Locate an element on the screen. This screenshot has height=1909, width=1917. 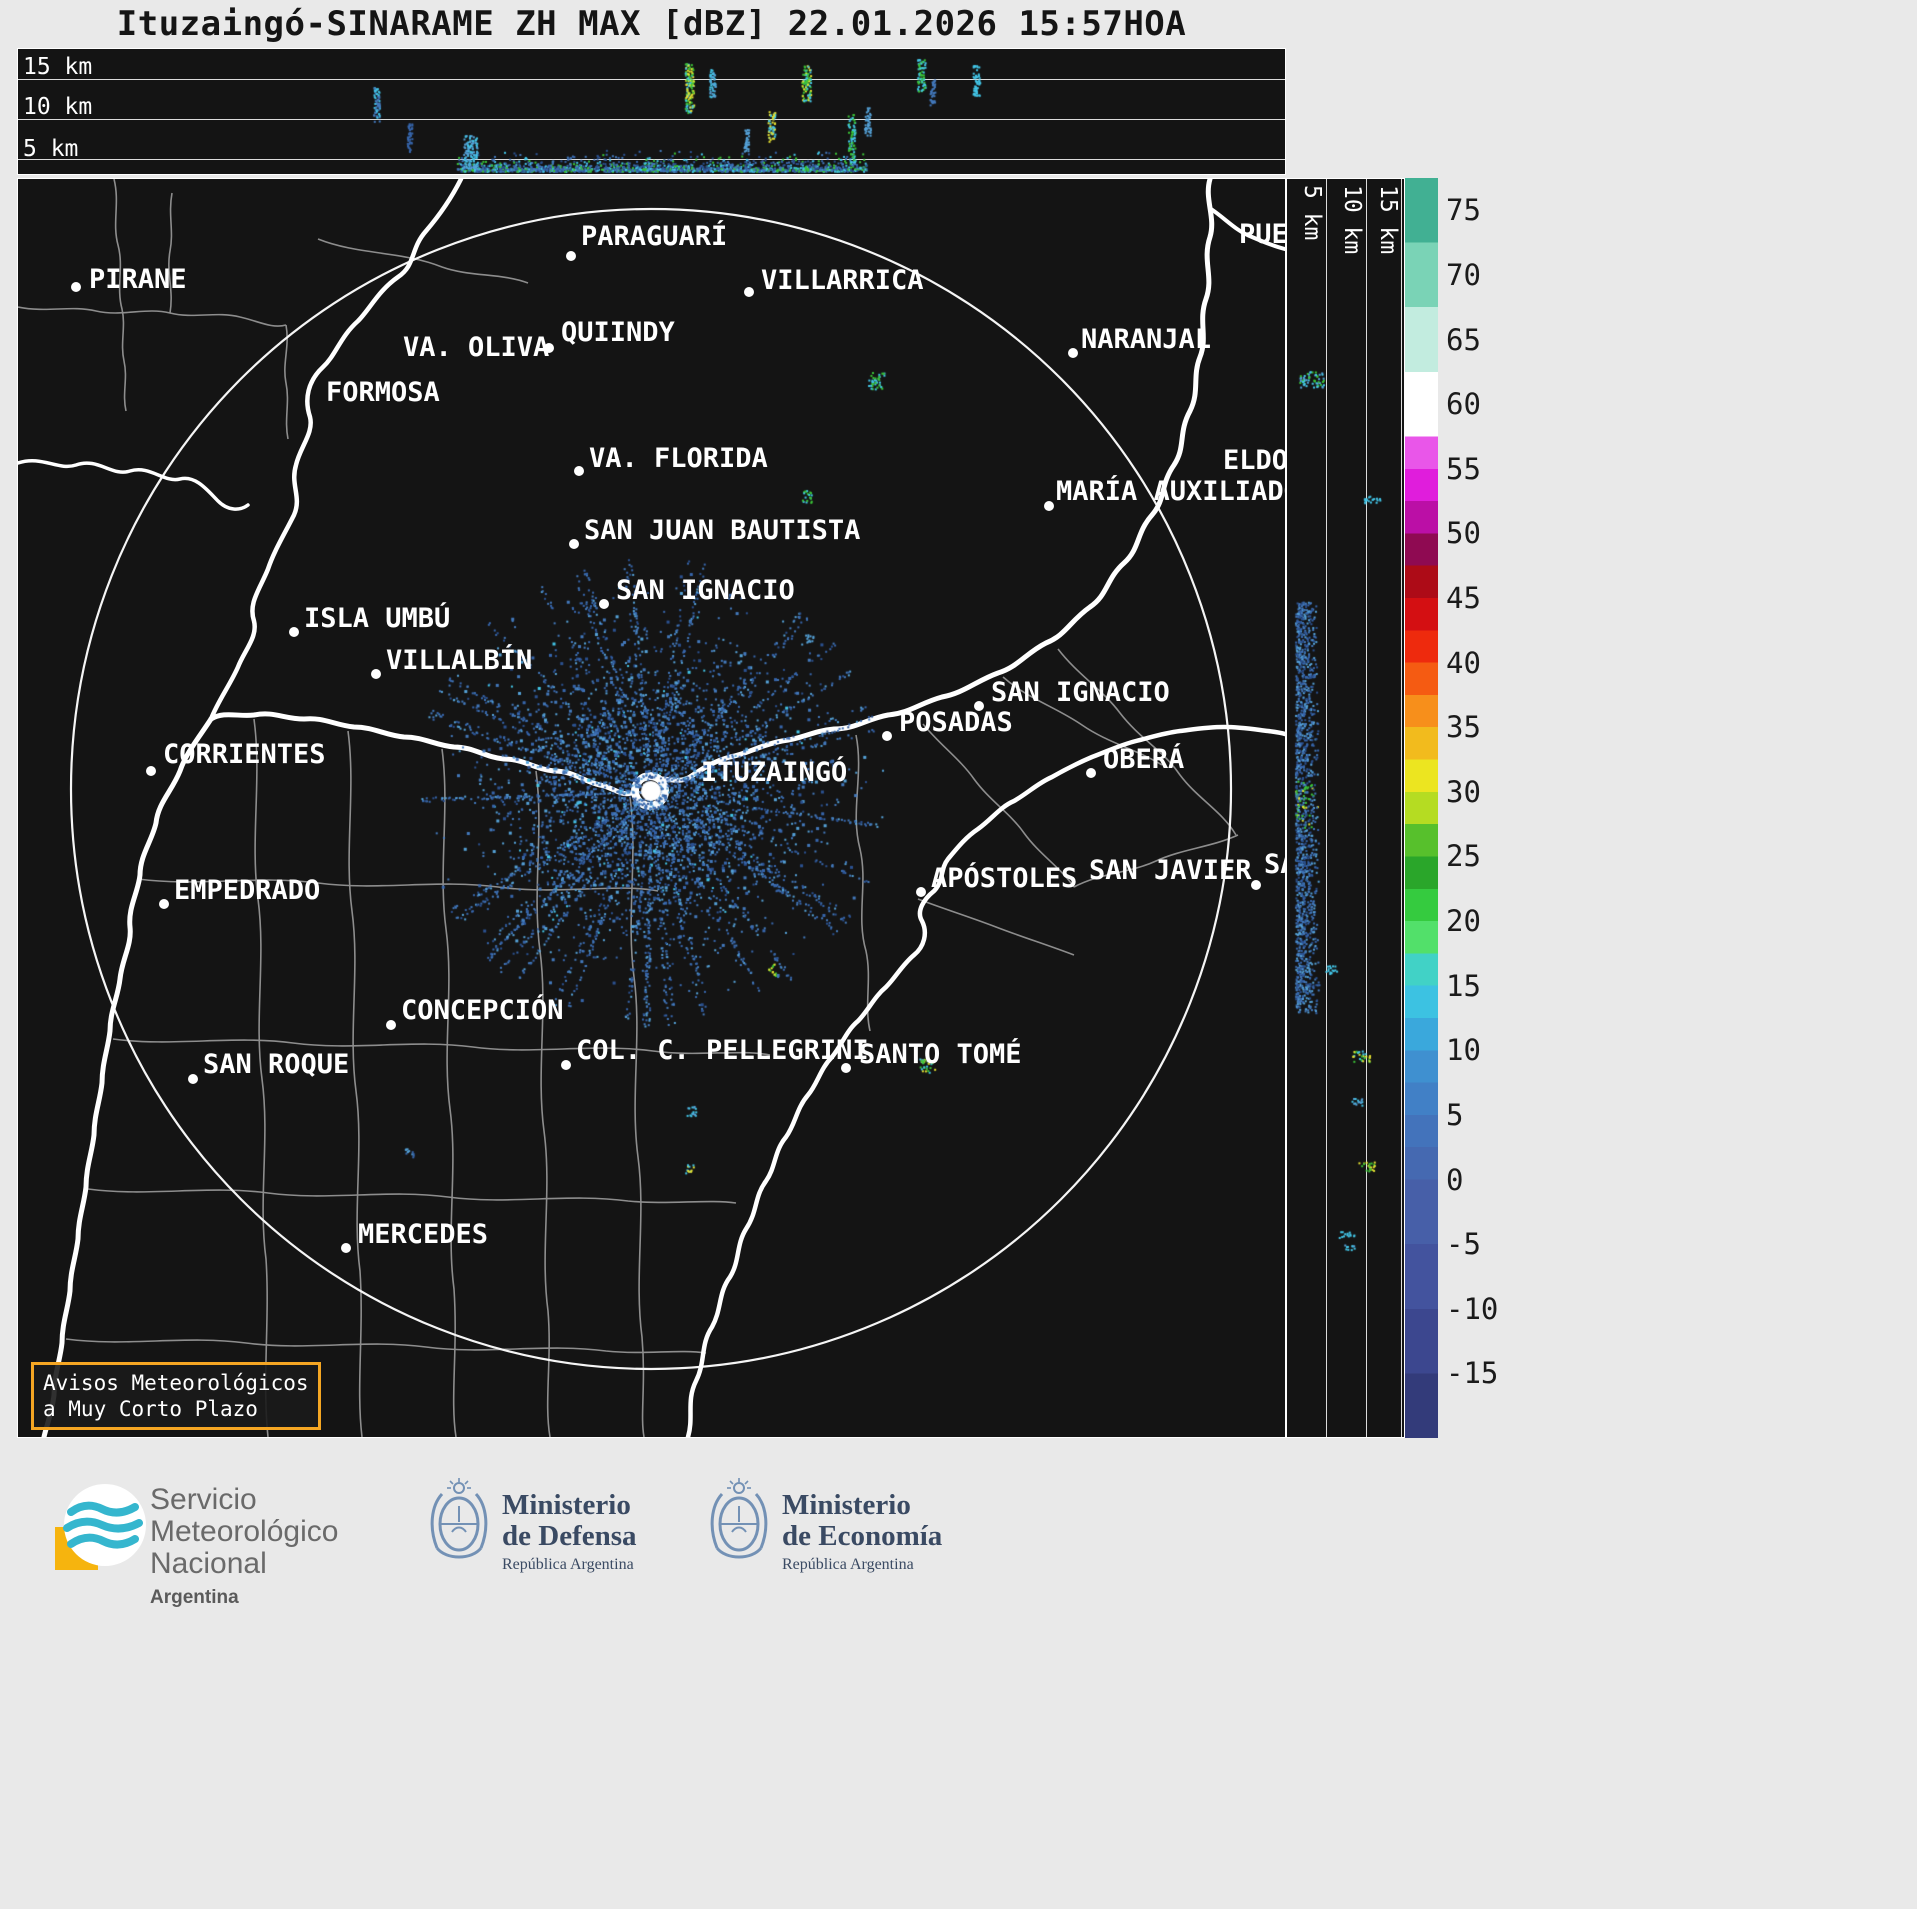
city-label: ITUZAINGÓ is located at coordinates (774, 772).